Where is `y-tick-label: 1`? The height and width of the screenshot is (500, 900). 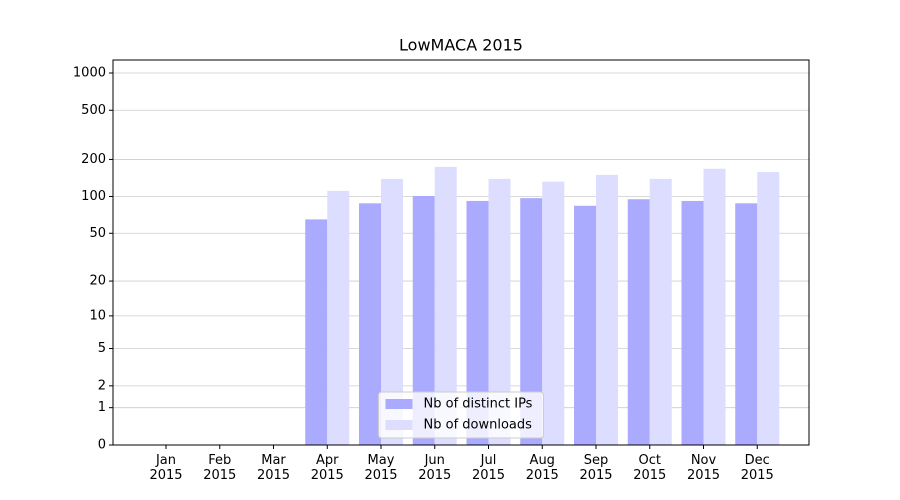
y-tick-label: 1 is located at coordinates (102, 407).